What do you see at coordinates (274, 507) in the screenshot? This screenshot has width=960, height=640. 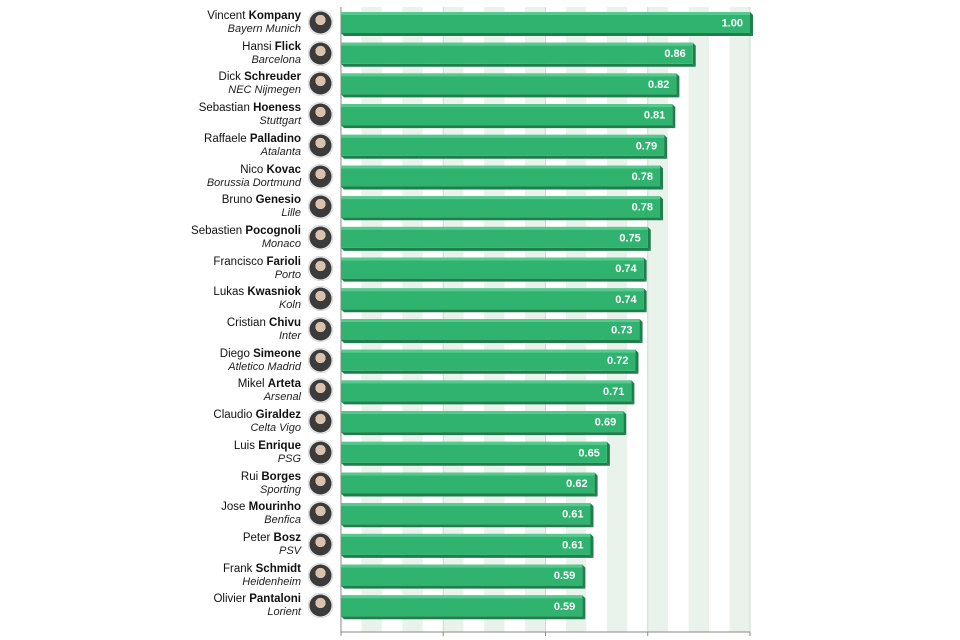 I see `coach-last-name: Mourinho` at bounding box center [274, 507].